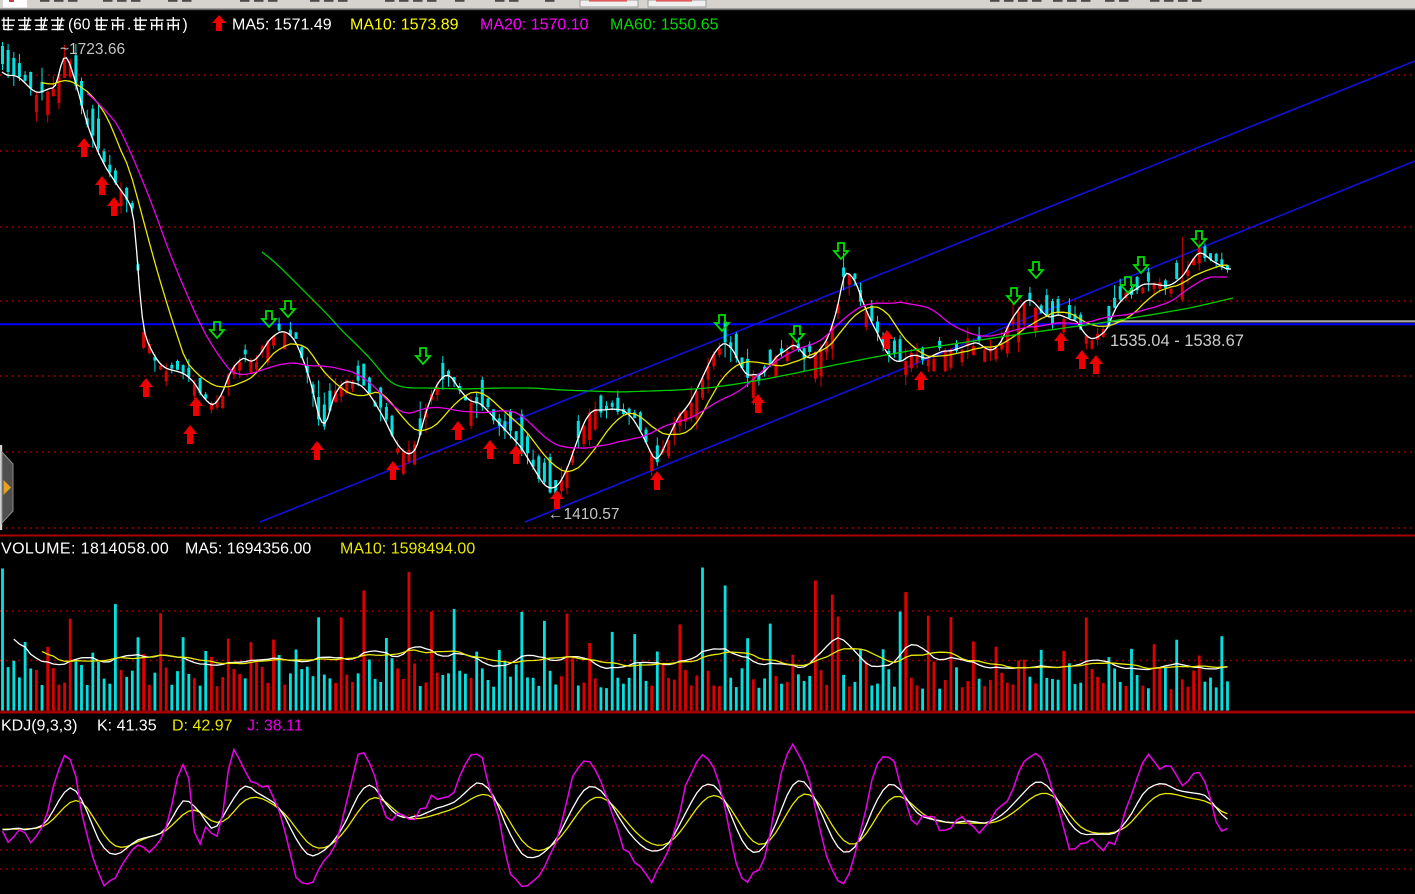 This screenshot has height=894, width=1415. Describe the element at coordinates (584, 514) in the screenshot. I see `svg-text: ←1410.57` at that location.